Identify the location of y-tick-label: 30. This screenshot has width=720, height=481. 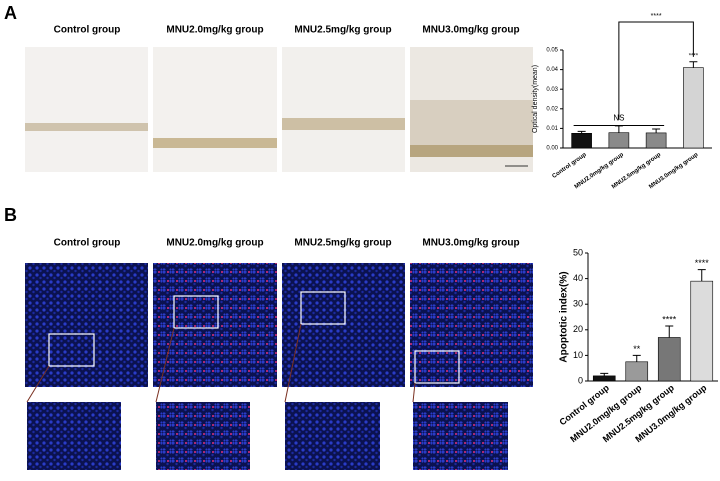
(578, 304).